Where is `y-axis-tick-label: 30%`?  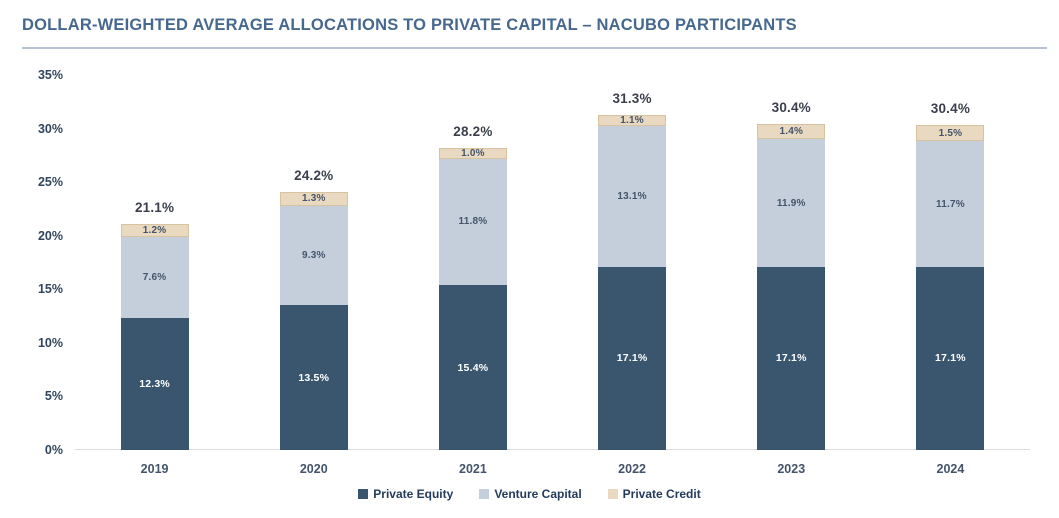 y-axis-tick-label: 30% is located at coordinates (50, 128).